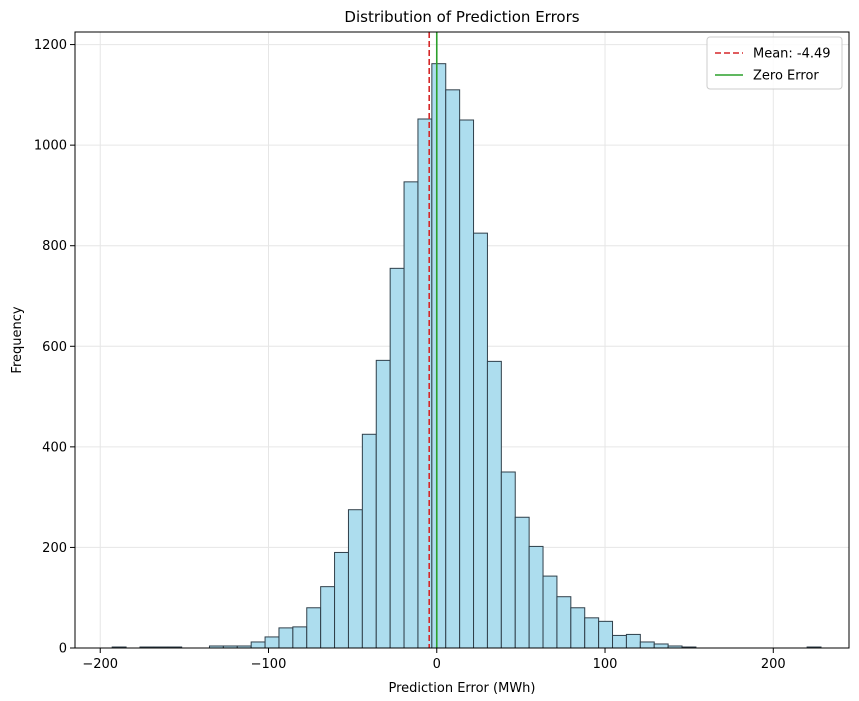 Image resolution: width=859 pixels, height=701 pixels. Describe the element at coordinates (433, 340) in the screenshot. I see `reference-lines` at that location.